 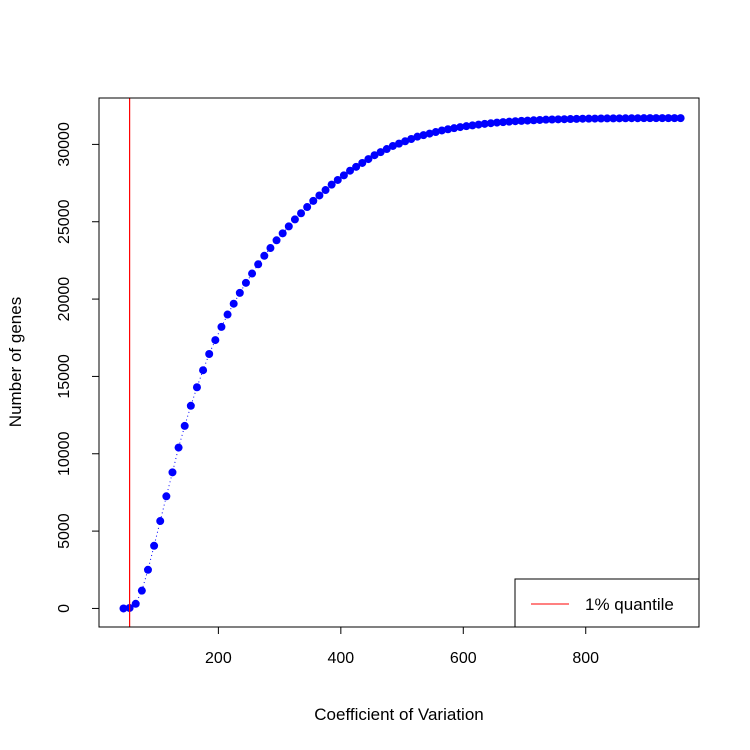 I want to click on y-tick-label: 0, so click(x=64, y=608).